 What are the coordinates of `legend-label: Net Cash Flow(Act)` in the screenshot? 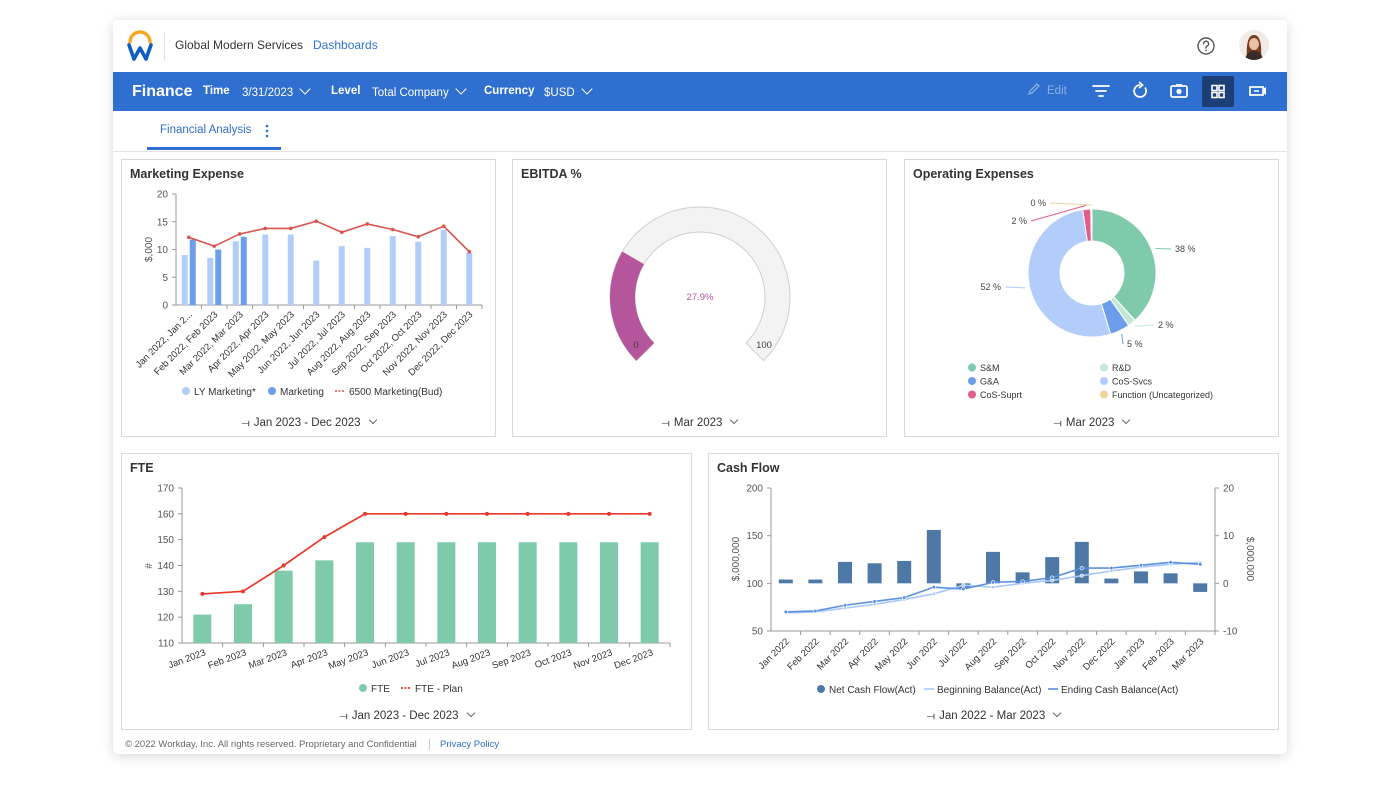 It's located at (872, 690).